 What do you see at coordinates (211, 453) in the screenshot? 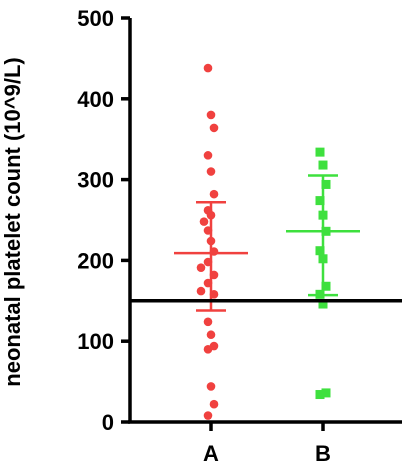
I see `x-tick-label-a: A` at bounding box center [211, 453].